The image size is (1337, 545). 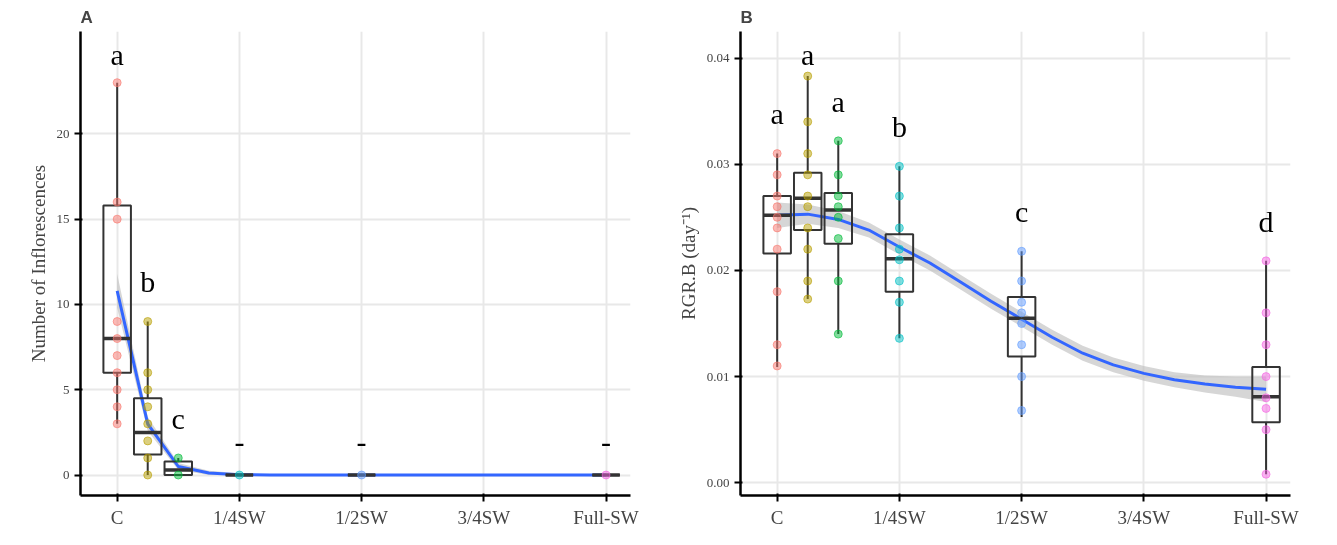 I want to click on y-tick-label: 0.02, so click(x=718, y=270).